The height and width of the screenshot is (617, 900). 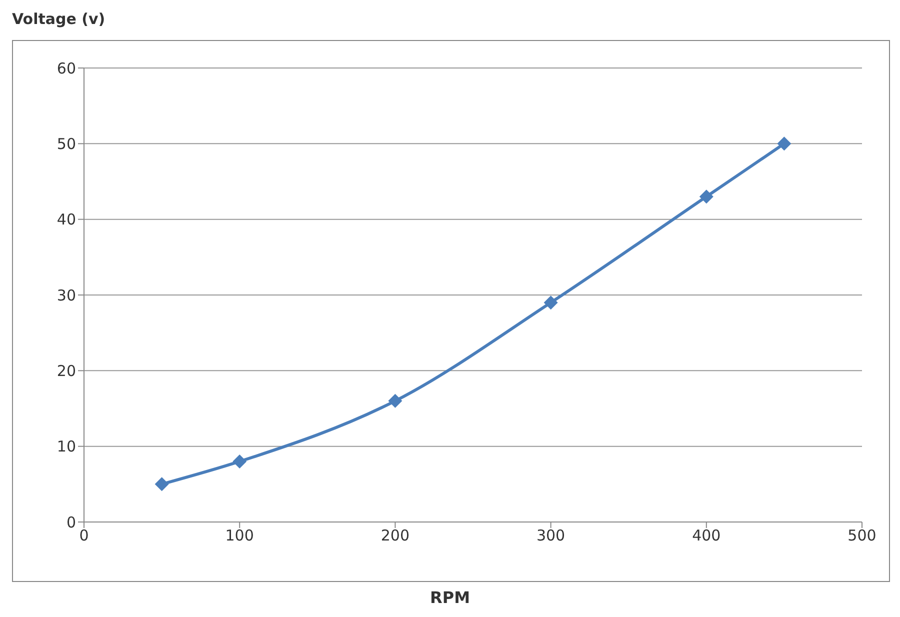 What do you see at coordinates (450, 597) in the screenshot?
I see `x-axis-title: RPM` at bounding box center [450, 597].